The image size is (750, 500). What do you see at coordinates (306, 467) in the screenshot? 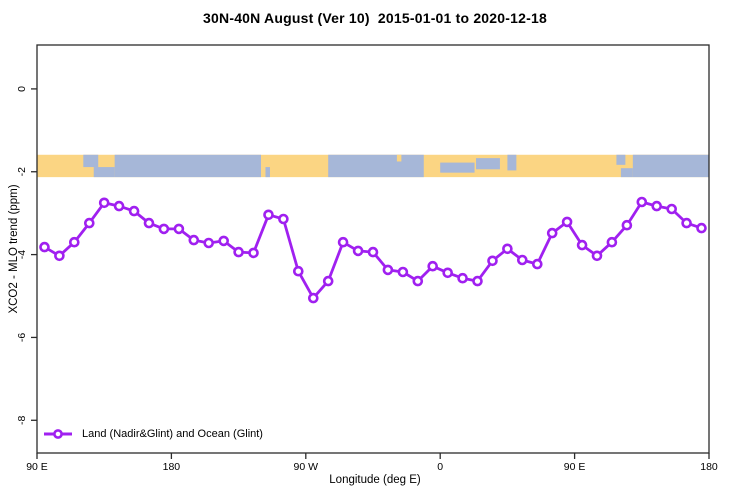
I see `x-tick-label: 90 W` at bounding box center [306, 467].